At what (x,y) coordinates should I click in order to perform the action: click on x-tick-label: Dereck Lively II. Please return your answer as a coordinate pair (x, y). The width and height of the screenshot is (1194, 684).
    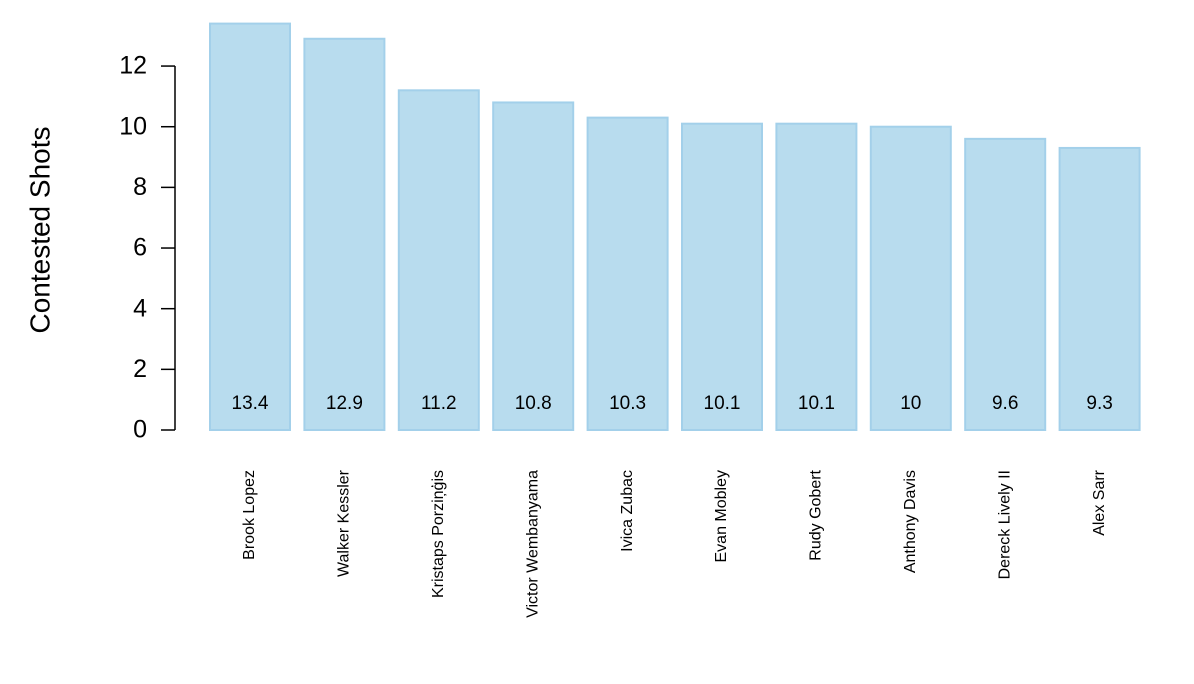
    Looking at the image, I should click on (1004, 524).